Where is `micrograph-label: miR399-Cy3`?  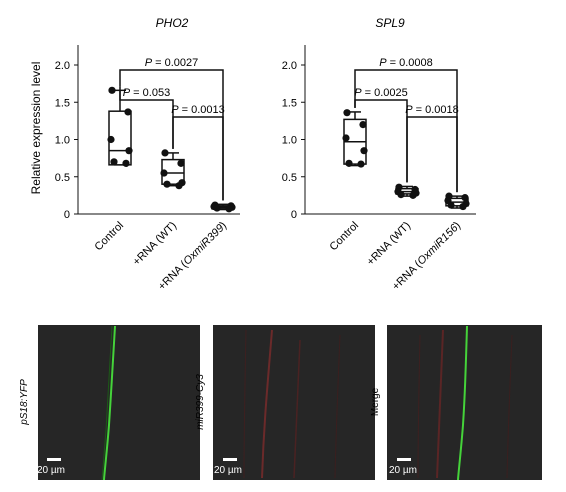
micrograph-label: miR399-Cy3 is located at coordinates (200, 402).